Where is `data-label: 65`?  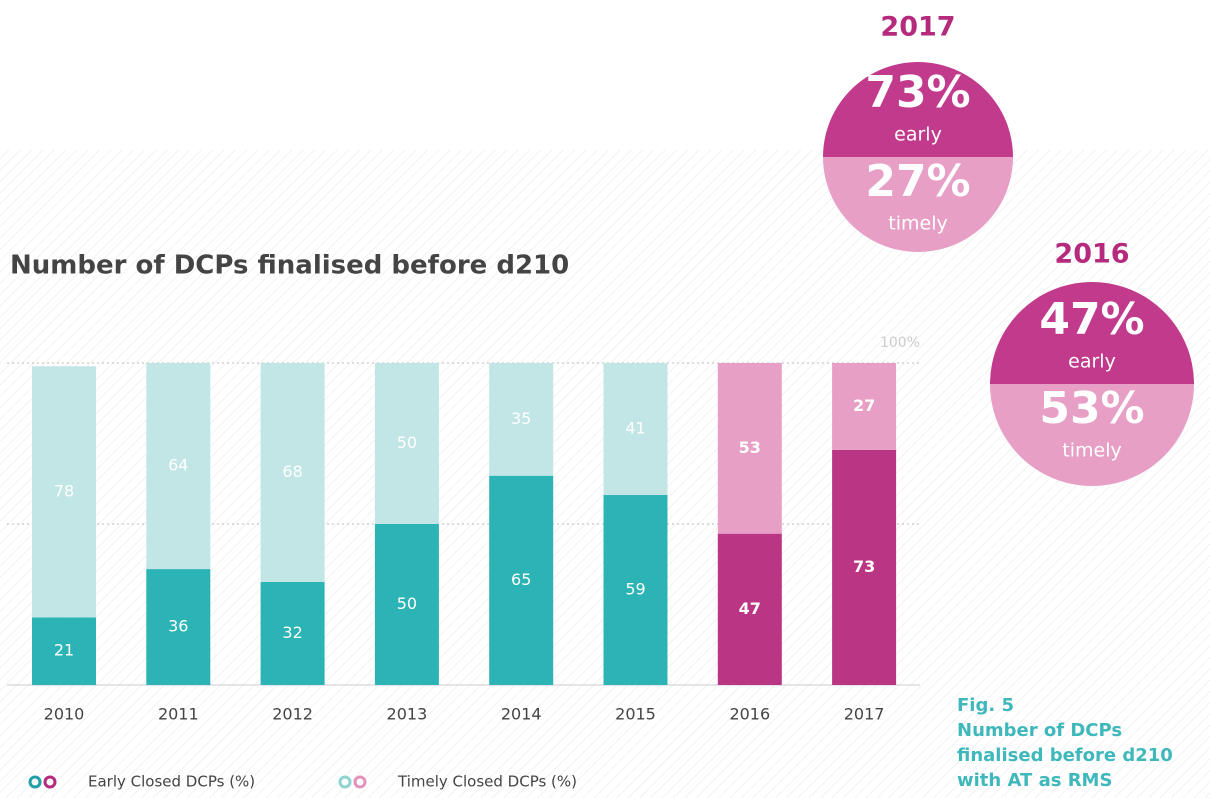
data-label: 65 is located at coordinates (521, 579).